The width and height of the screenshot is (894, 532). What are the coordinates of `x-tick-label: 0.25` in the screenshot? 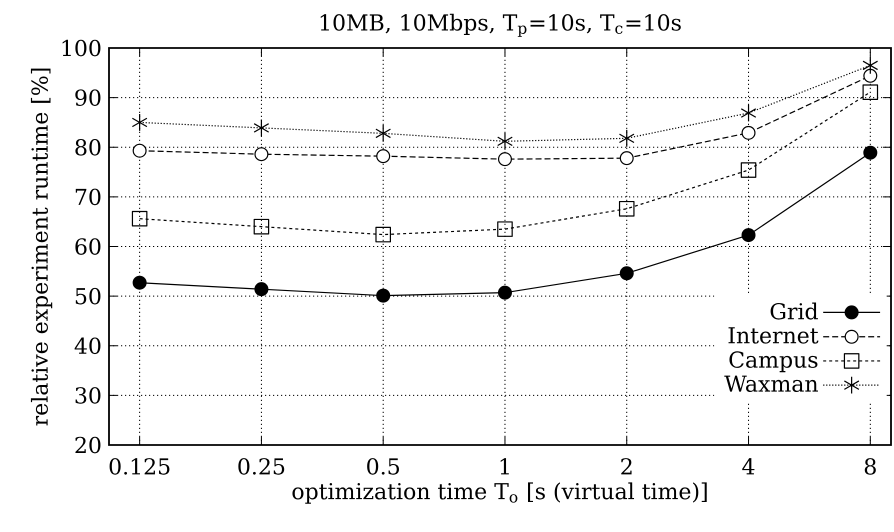 It's located at (261, 466).